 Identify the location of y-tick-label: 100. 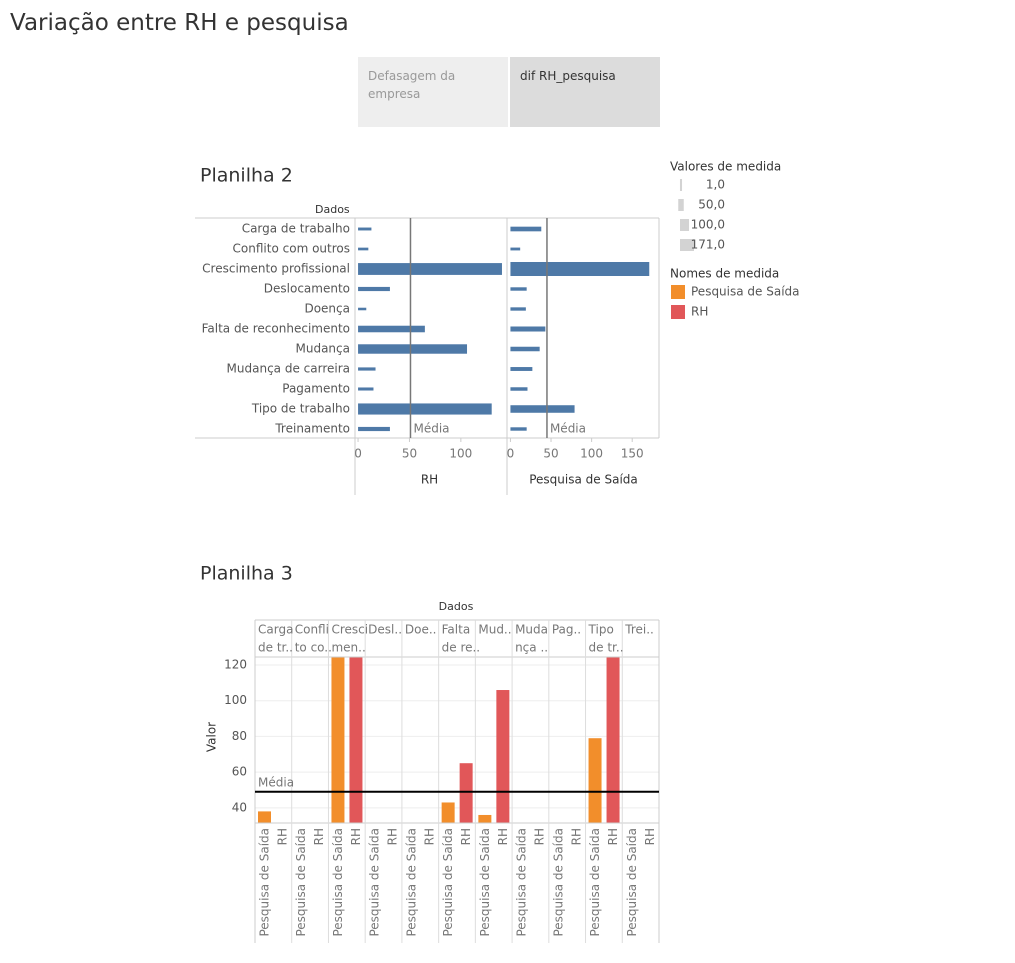
(235, 700).